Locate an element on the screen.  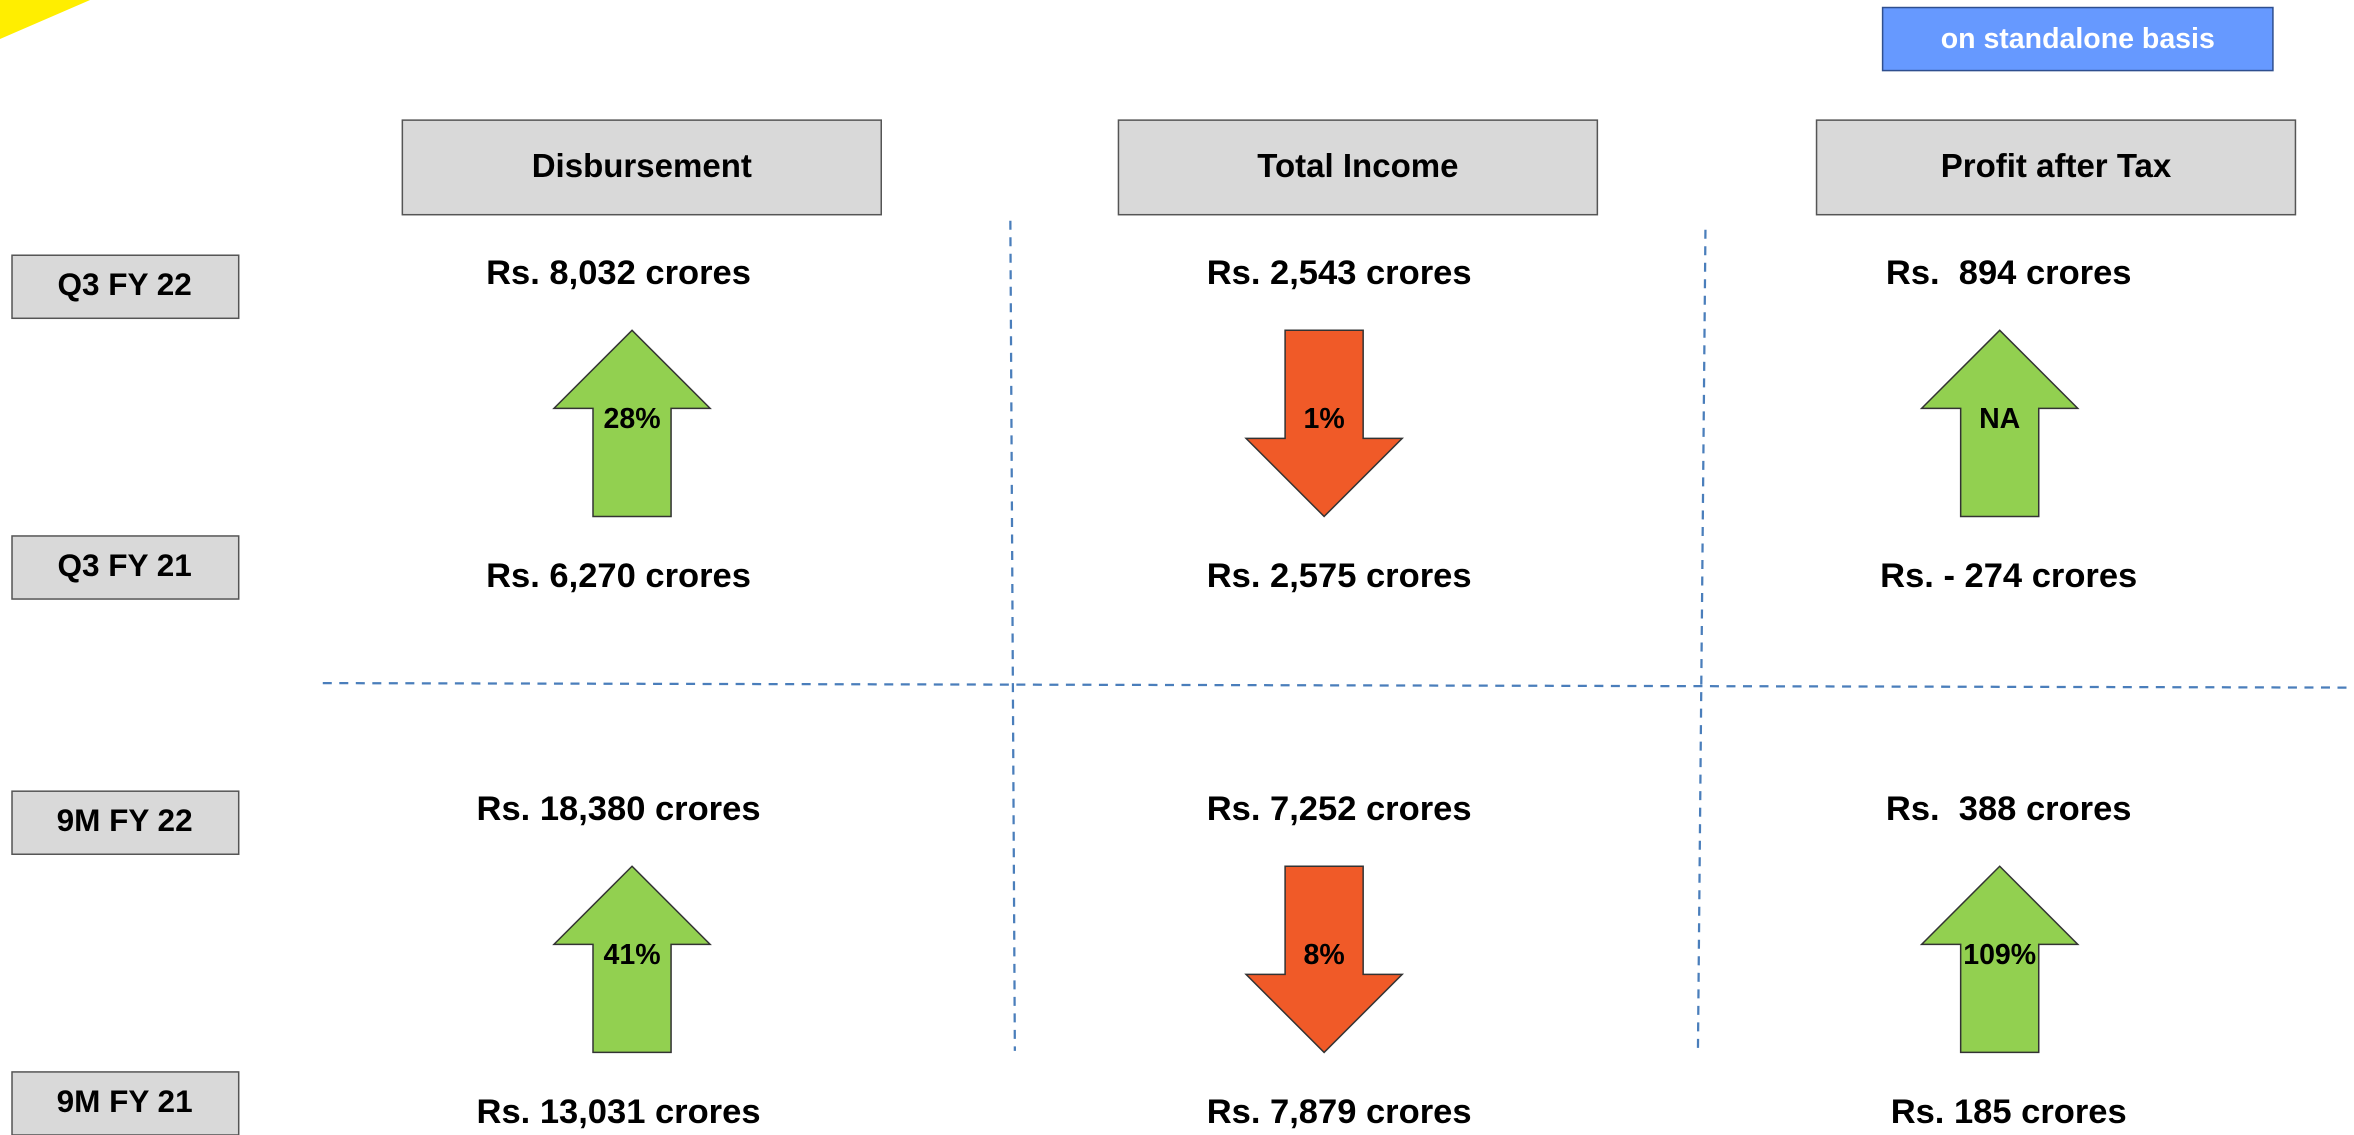
badge-box is located at coordinates (2077, 39).